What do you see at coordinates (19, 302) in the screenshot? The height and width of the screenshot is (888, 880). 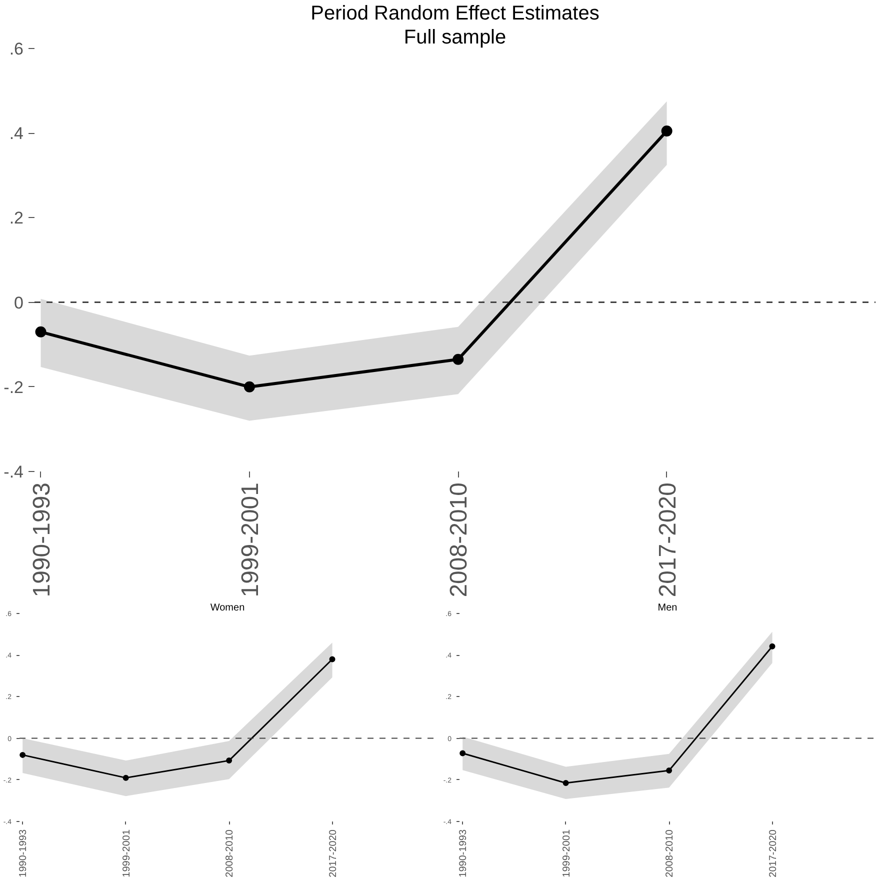 I see `y-tick-label: 0` at bounding box center [19, 302].